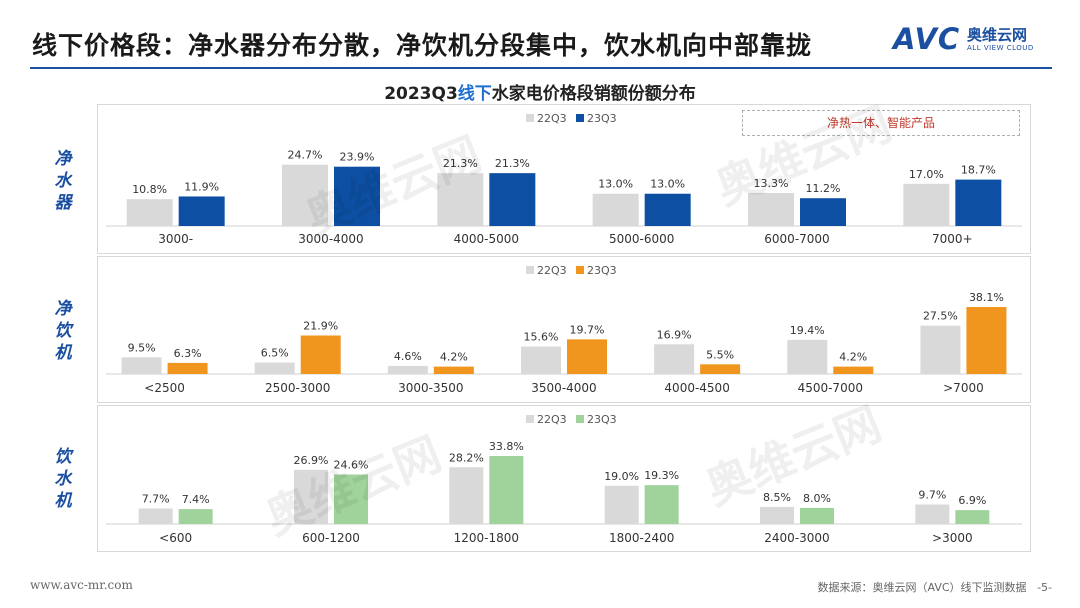 This screenshot has width=1080, height=608. Describe the element at coordinates (1000, 48) in the screenshot. I see `logo-en-text: ALL VIEW CLOUD` at that location.